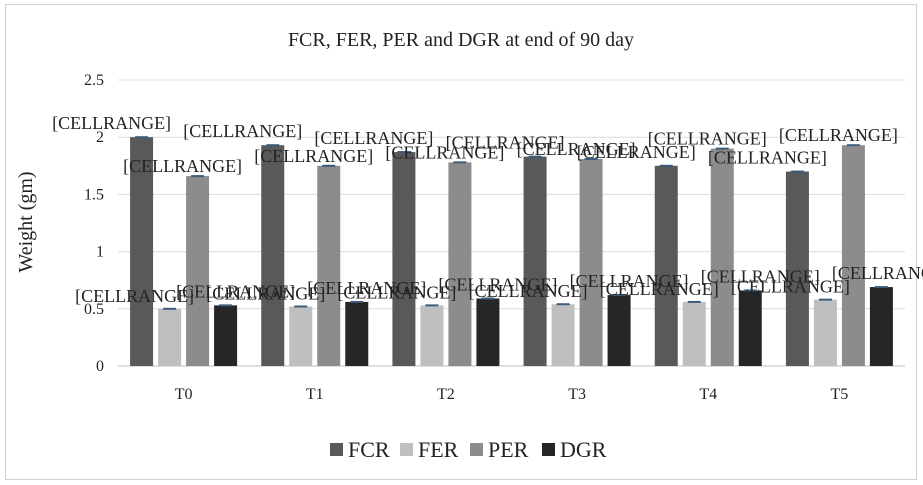 This screenshot has width=923, height=485. Describe the element at coordinates (315, 394) in the screenshot. I see `x-tick-label: T1` at that location.